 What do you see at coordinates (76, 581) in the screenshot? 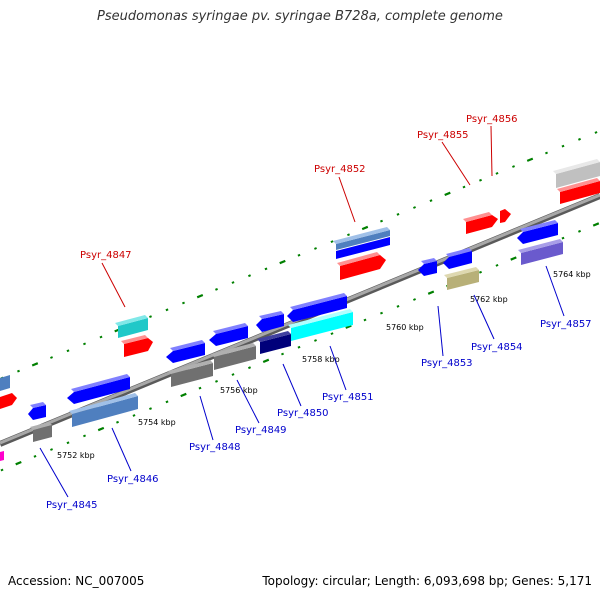
I see `accession-label: Accession: NC_007005` at bounding box center [76, 581].